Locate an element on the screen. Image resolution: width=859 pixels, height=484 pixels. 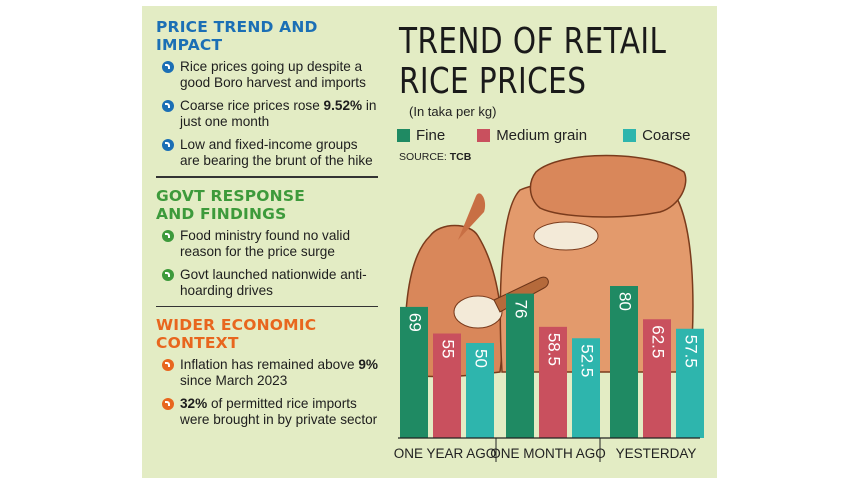
bullet-highlight: 9% is located at coordinates (368, 364).